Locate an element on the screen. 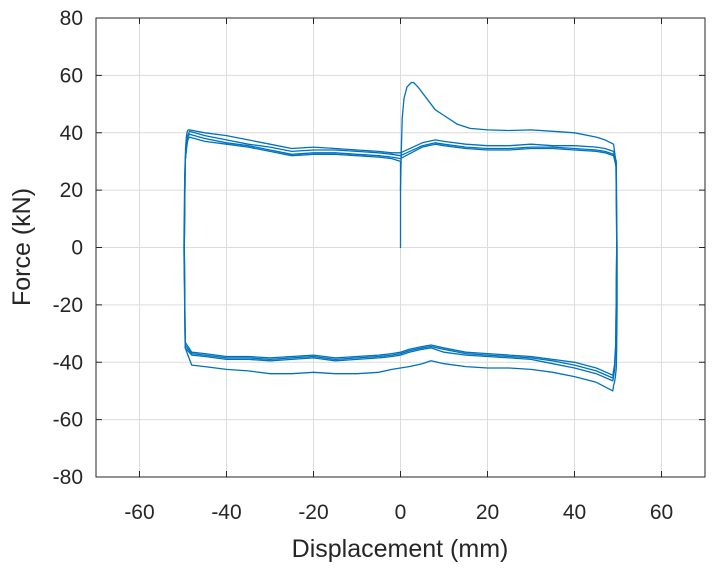 Image resolution: width=715 pixels, height=568 pixels. y-tick-label: 20 is located at coordinates (71, 190).